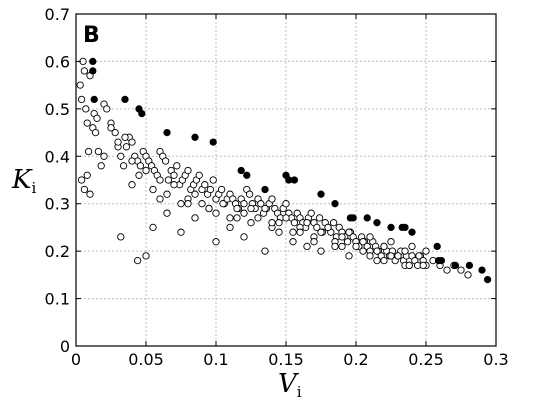 The image size is (536, 400). I want to click on y-tick-label: 0.3, so click(57, 204).